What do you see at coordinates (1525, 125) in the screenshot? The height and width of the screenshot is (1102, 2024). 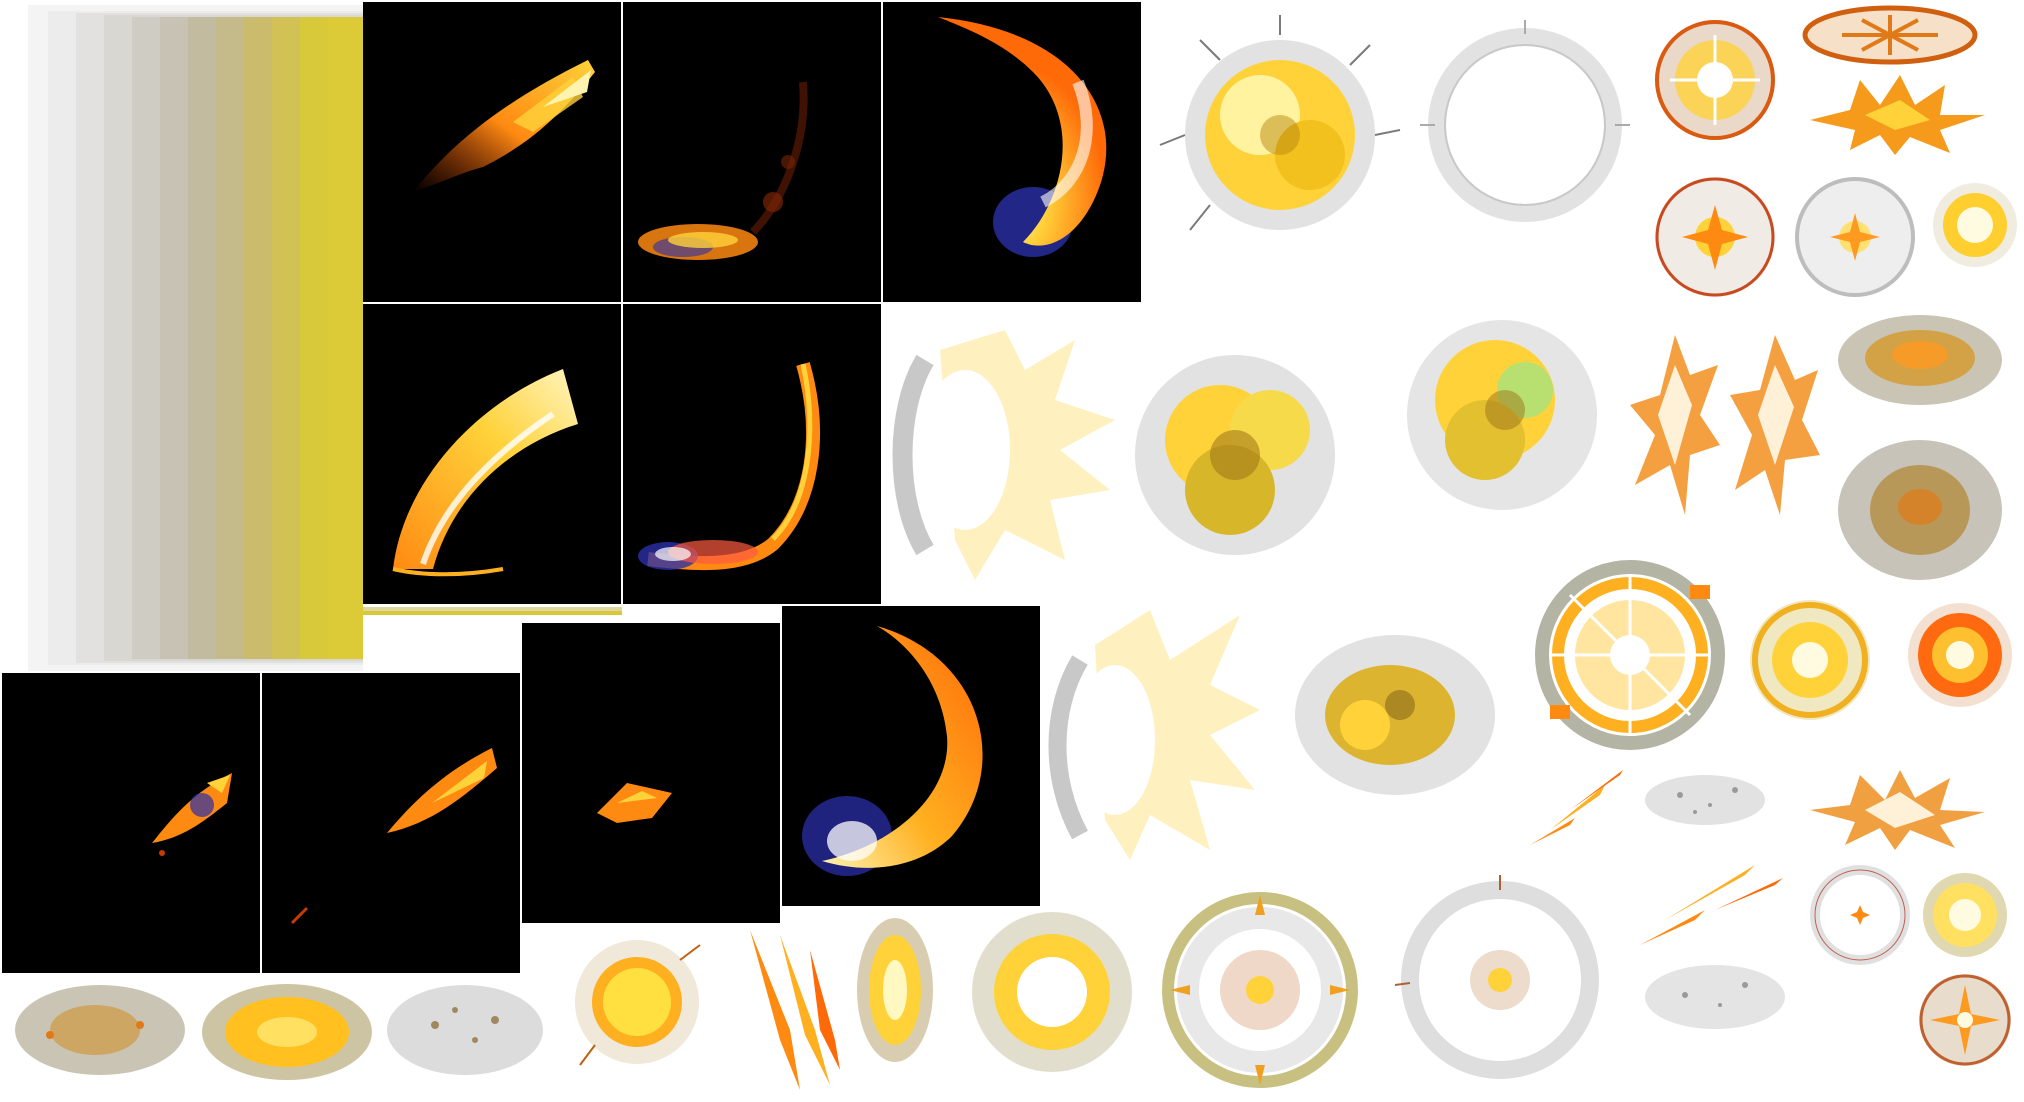 I see `shockwave-ring-grey` at bounding box center [1525, 125].